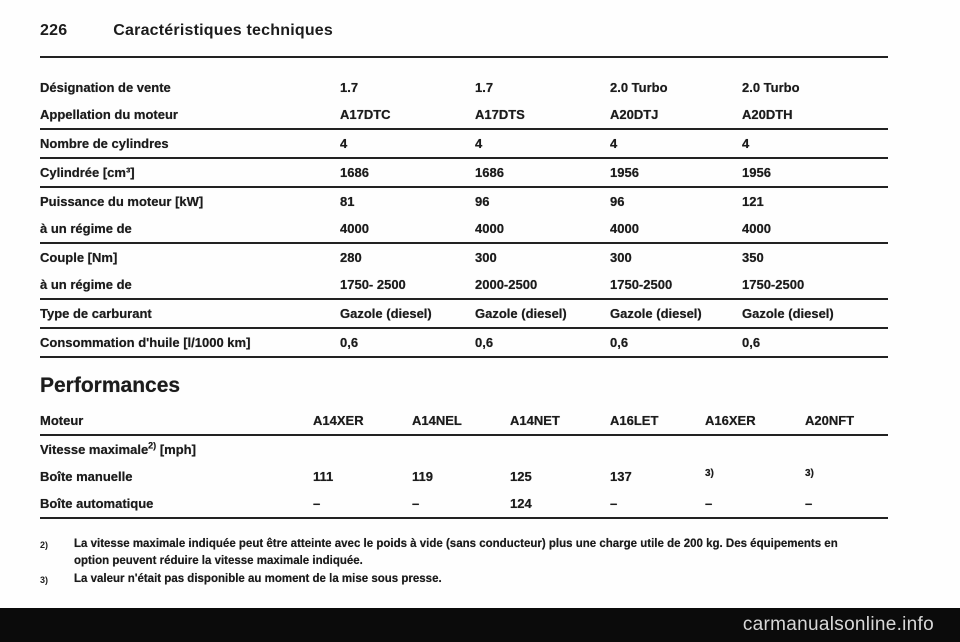 The height and width of the screenshot is (642, 960). What do you see at coordinates (351, 257) in the screenshot?
I see `cell-value: 280` at bounding box center [351, 257].